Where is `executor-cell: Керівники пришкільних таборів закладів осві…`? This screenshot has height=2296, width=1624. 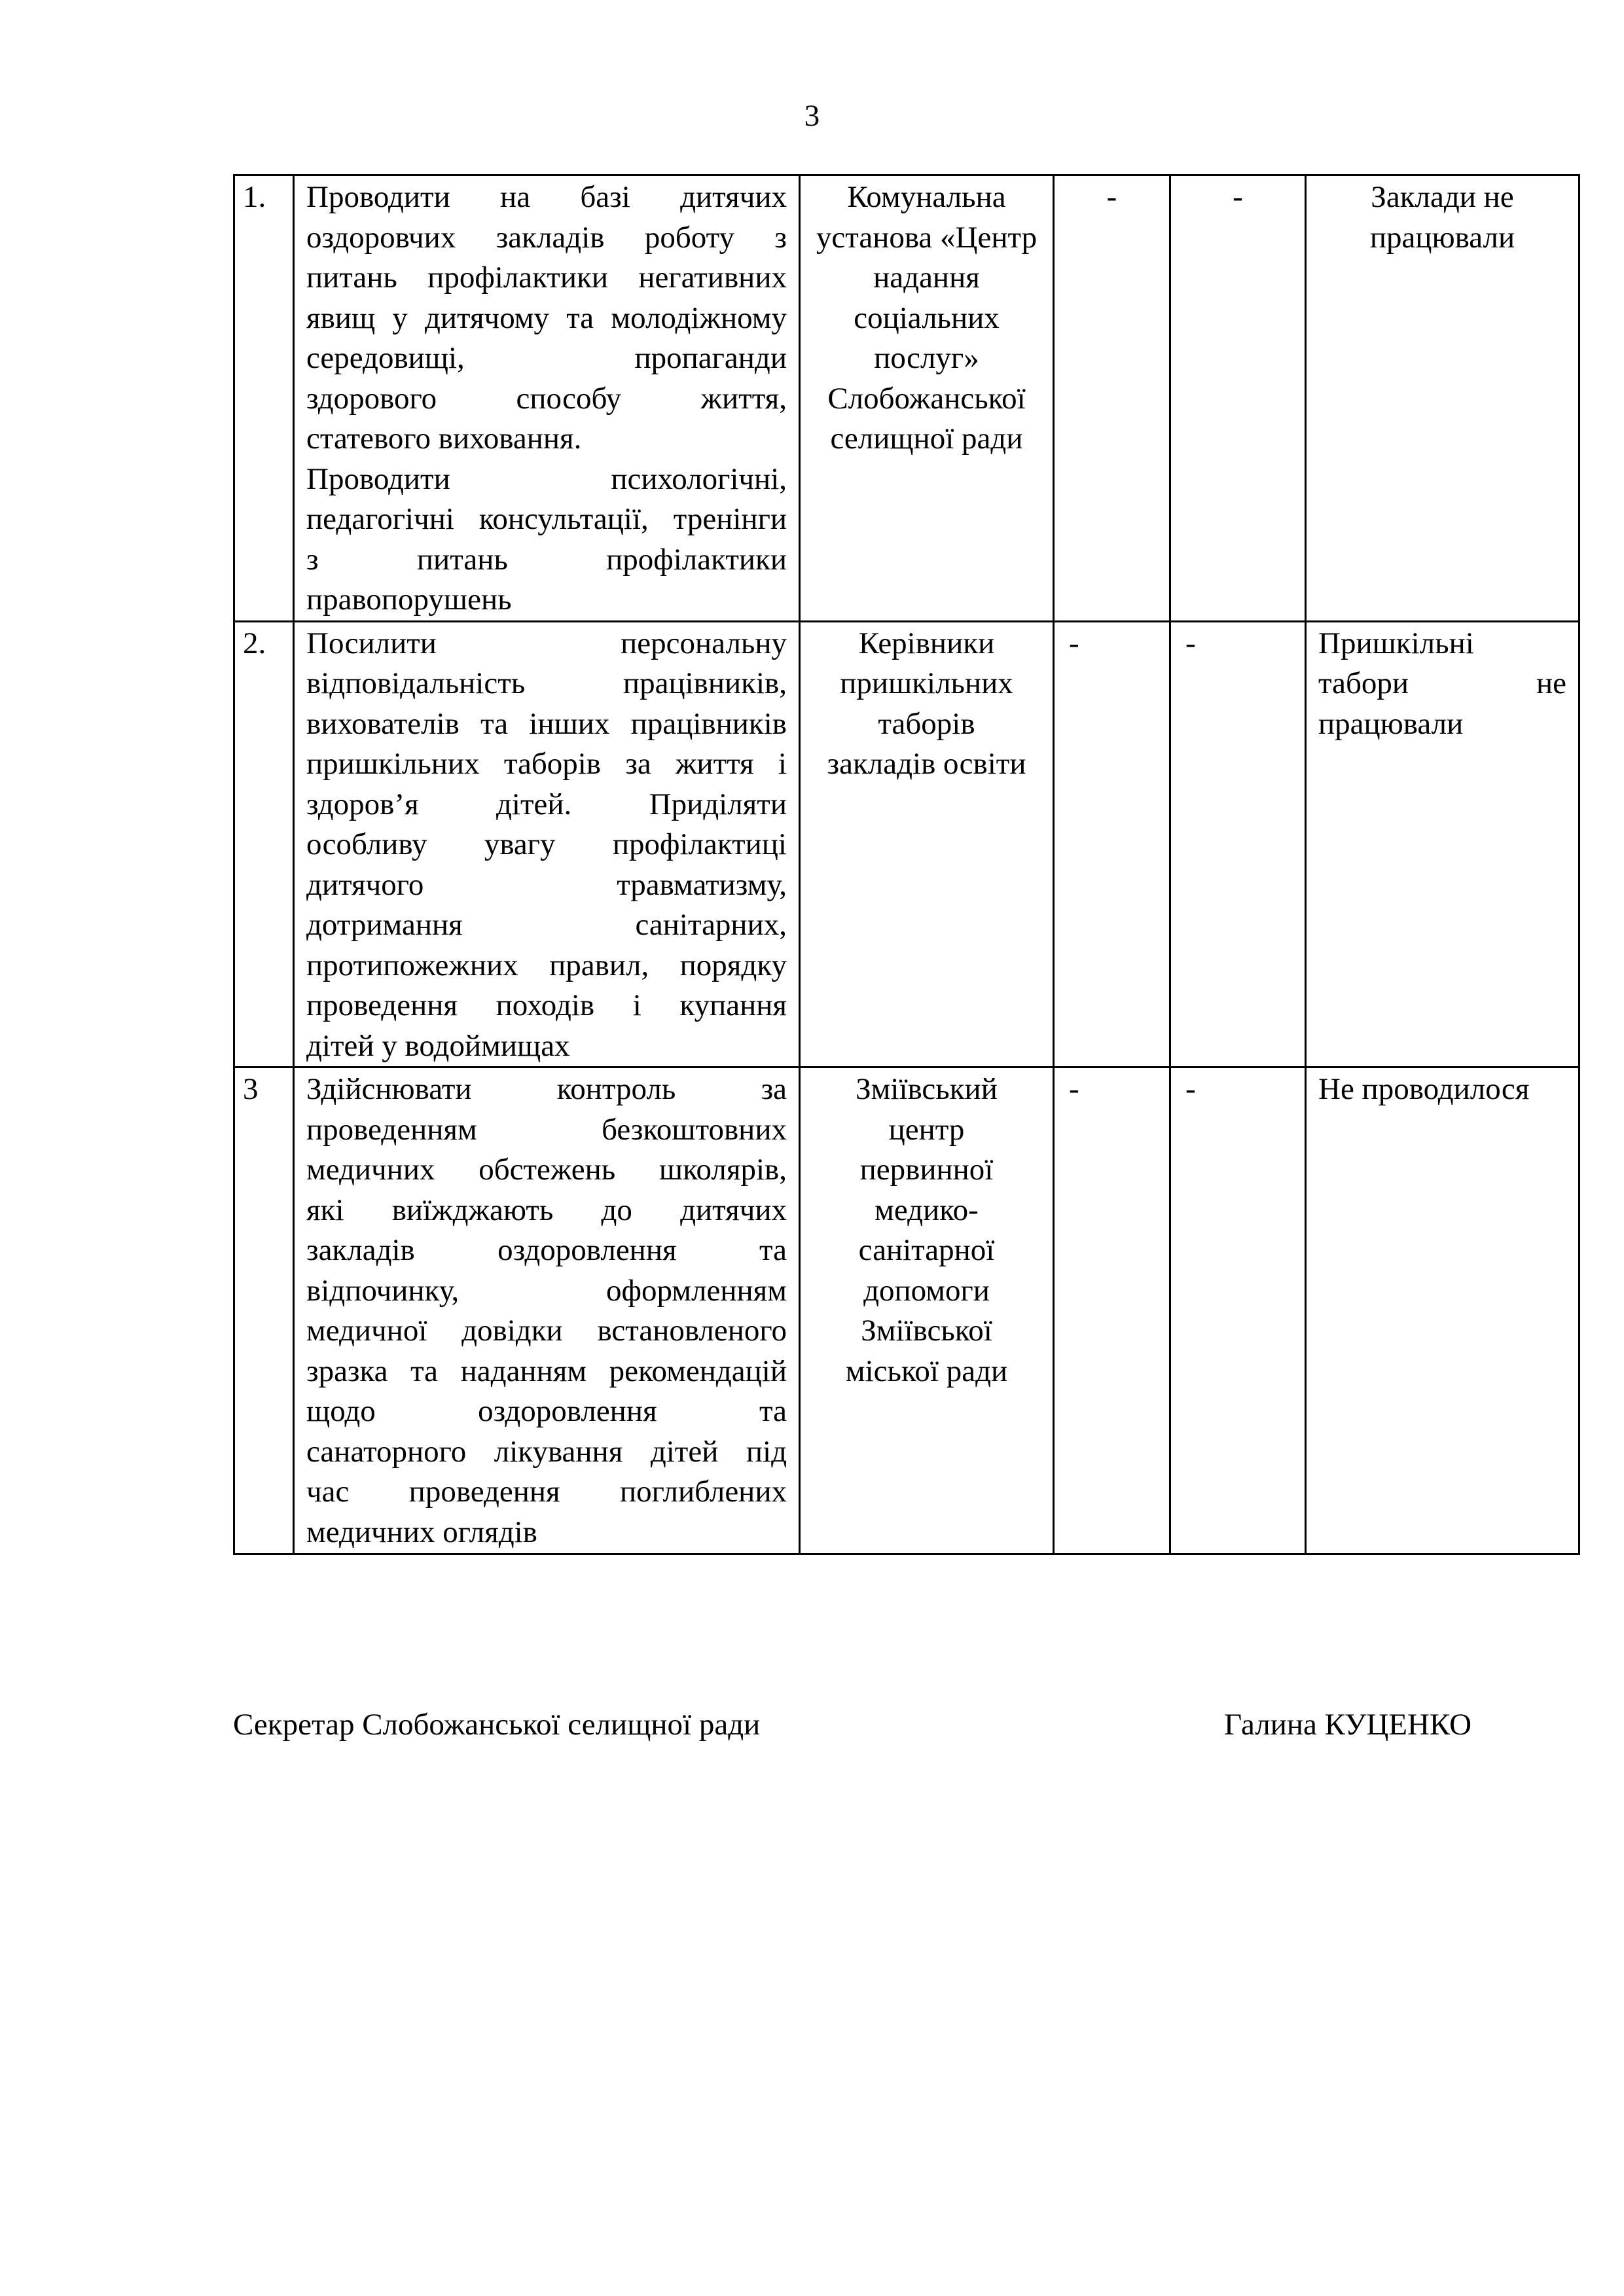
executor-cell: Керівники пришкільних таборів закладів осві… is located at coordinates (927, 844).